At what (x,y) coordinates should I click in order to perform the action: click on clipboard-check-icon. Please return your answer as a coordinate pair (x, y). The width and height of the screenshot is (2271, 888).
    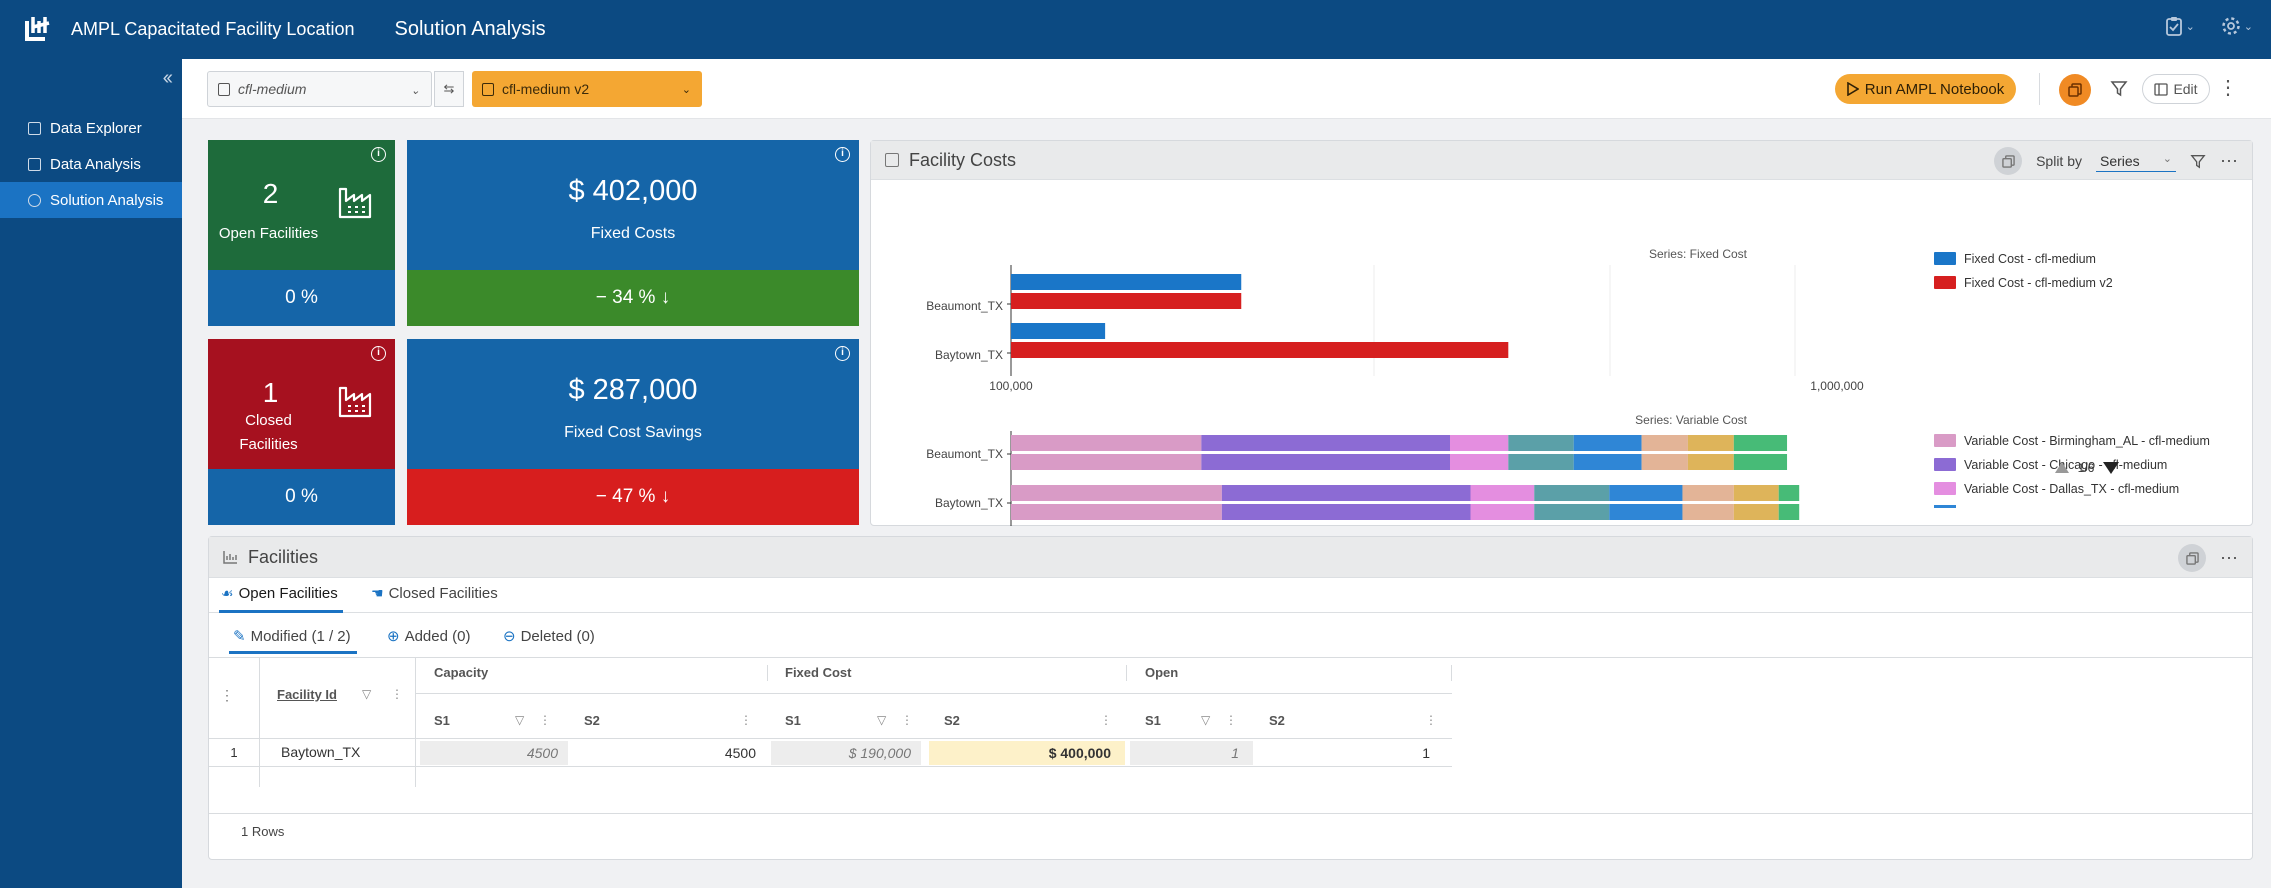
    Looking at the image, I should click on (2173, 26).